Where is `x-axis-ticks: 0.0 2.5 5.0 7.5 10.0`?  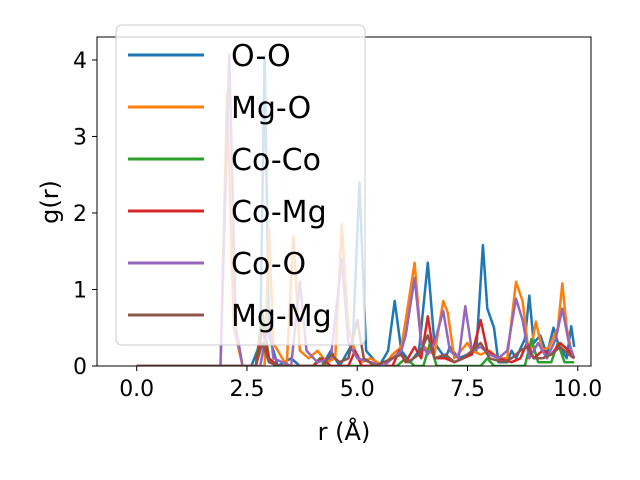
x-axis-ticks: 0.0 2.5 5.0 7.5 10.0 is located at coordinates (360, 384).